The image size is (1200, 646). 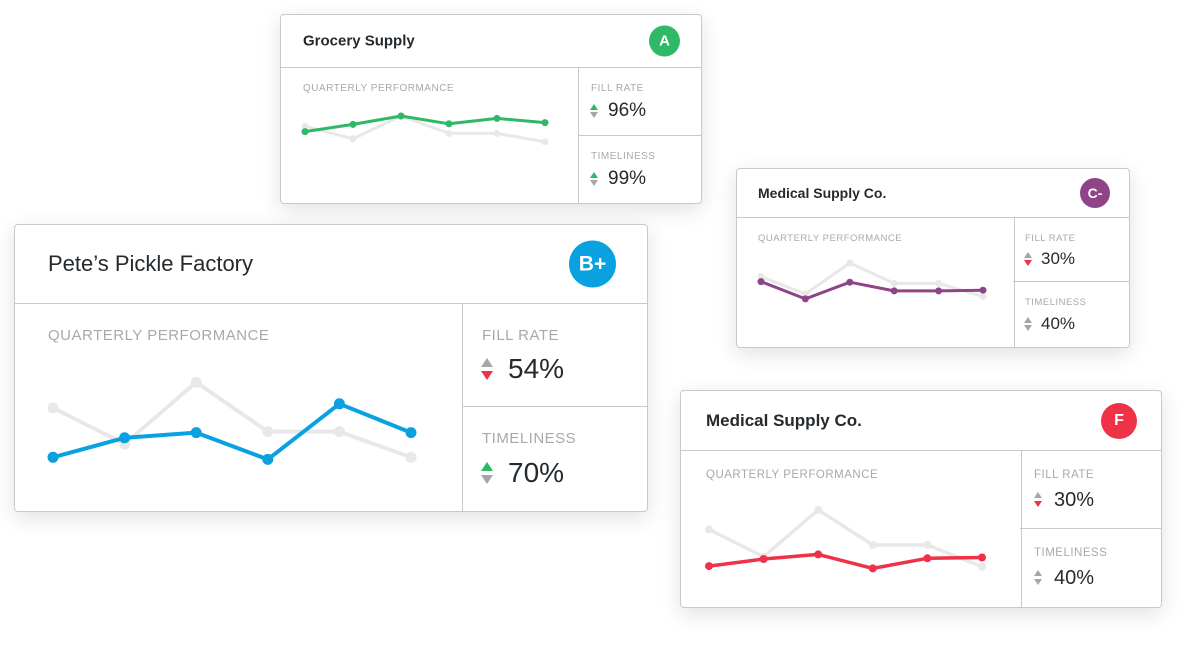 I want to click on grade-badge: B+, so click(x=592, y=264).